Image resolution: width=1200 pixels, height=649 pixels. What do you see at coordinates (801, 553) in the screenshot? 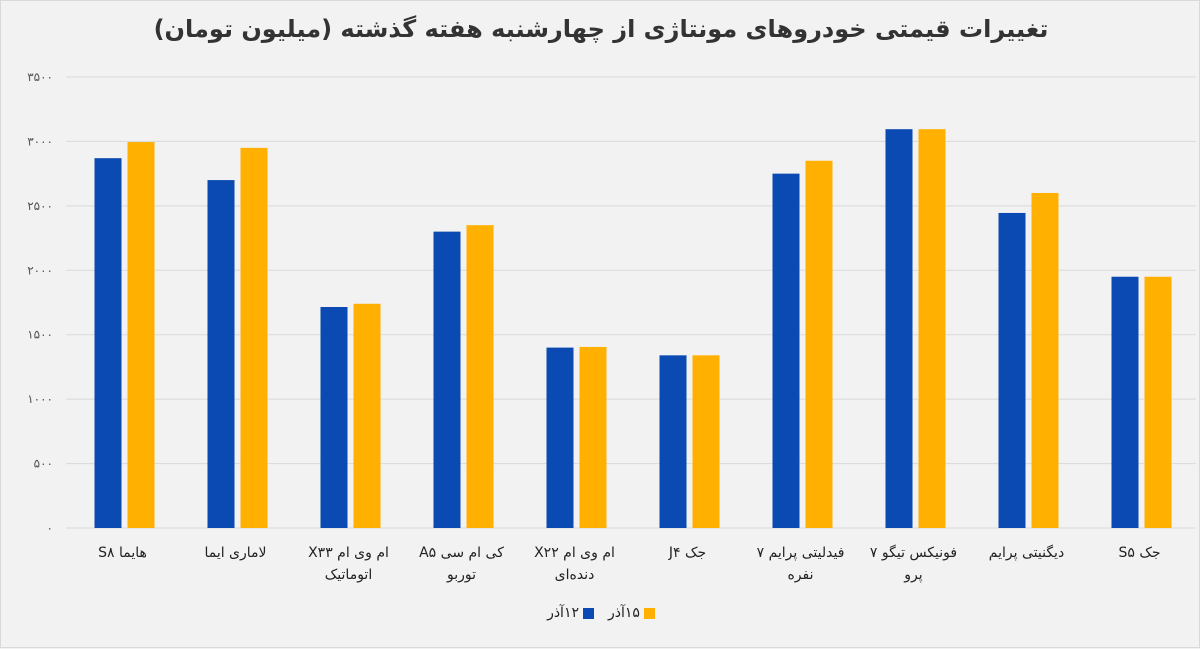
I see `x-tick-label: فیدلیتی پرایم ۷` at bounding box center [801, 553].